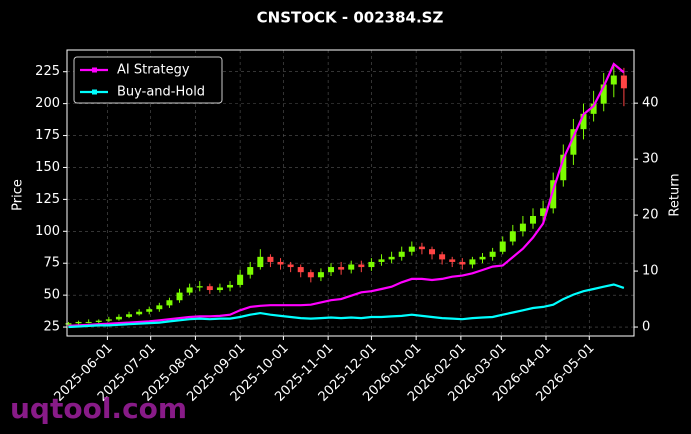 The image size is (691, 434). I want to click on y-tick-label: 50, so click(51, 295).